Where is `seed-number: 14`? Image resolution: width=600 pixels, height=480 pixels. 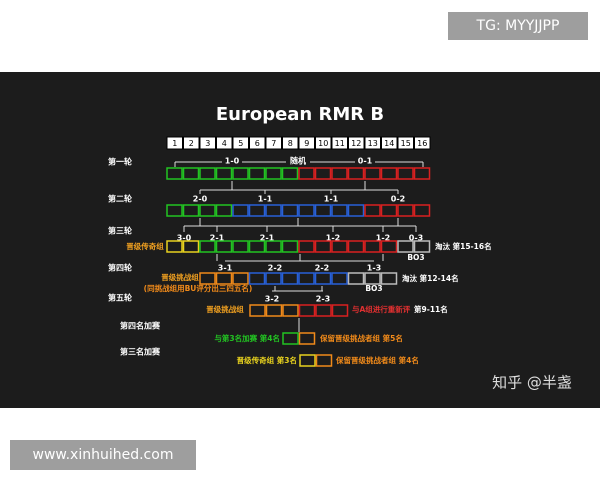 seed-number: 14 is located at coordinates (389, 143).